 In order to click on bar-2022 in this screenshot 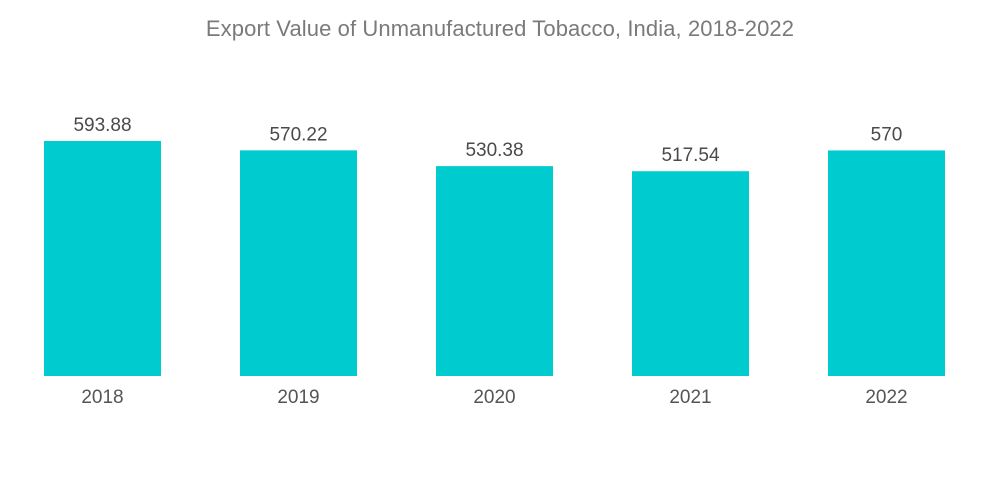, I will do `click(886, 263)`.